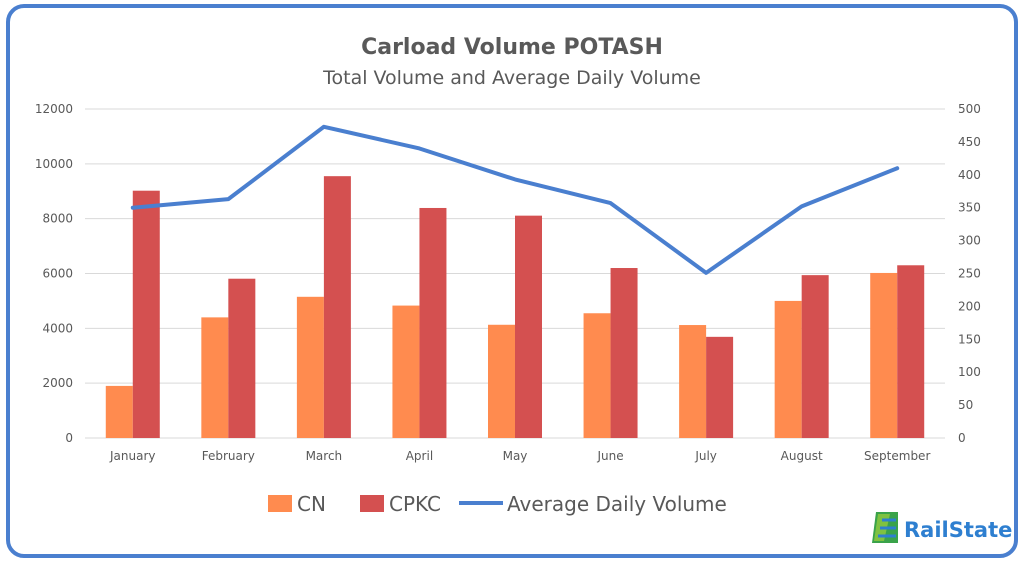  What do you see at coordinates (969, 175) in the screenshot?
I see `y-right-tick-label: 400` at bounding box center [969, 175].